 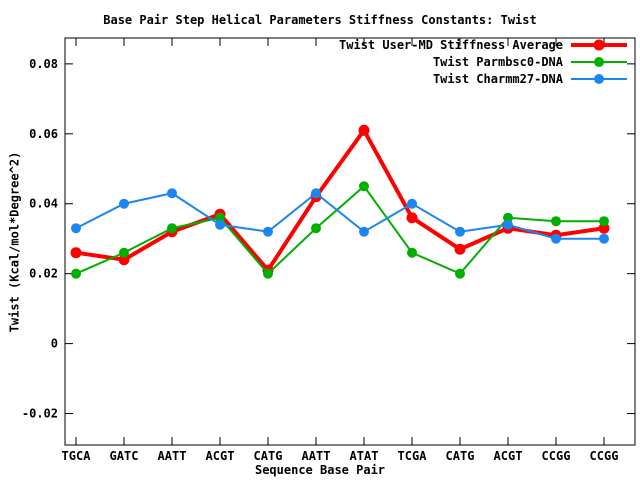 I want to click on y-tick-label: 0, so click(x=54, y=344).